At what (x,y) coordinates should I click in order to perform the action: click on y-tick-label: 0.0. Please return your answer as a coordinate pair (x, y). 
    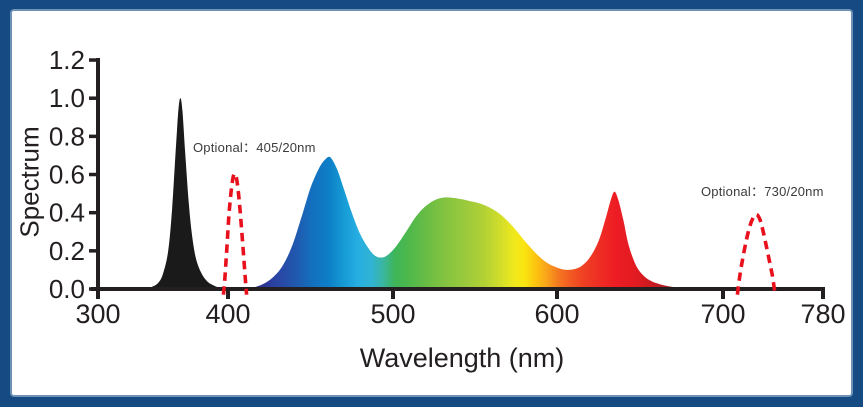
    Looking at the image, I should click on (67, 289).